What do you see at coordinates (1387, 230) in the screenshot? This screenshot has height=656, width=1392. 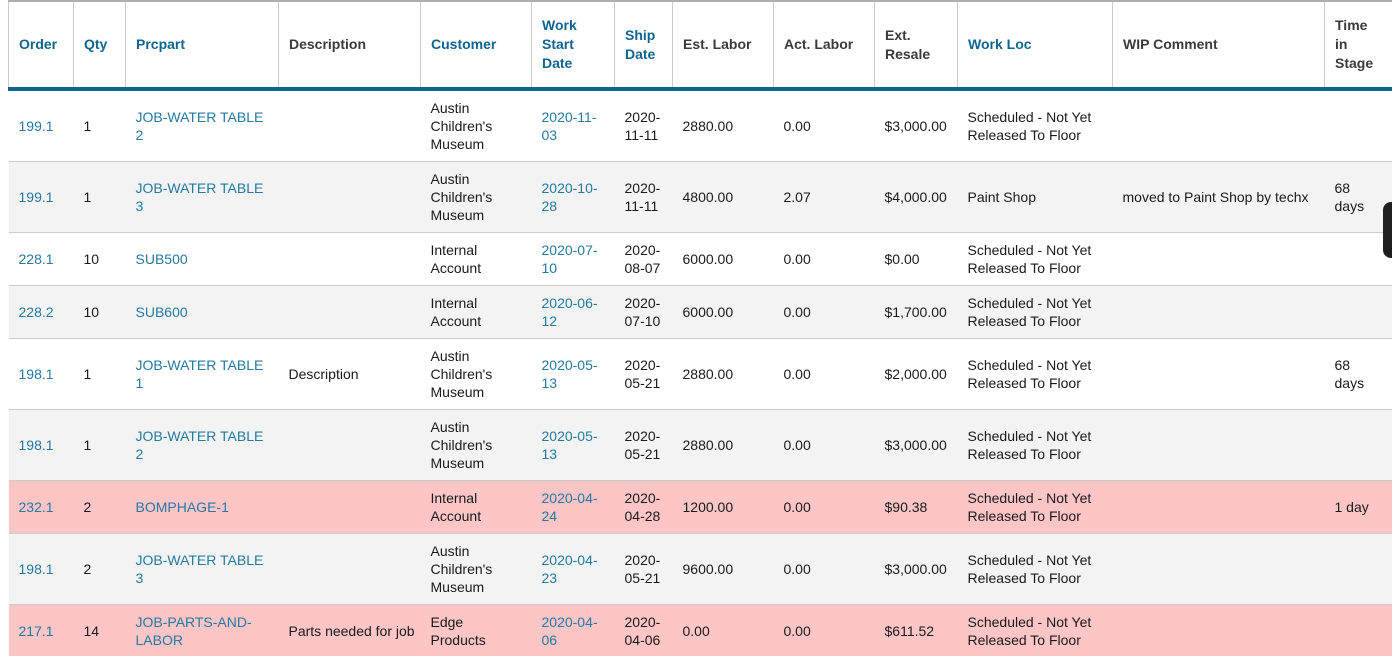 I see `vertical-scrollbar-thumb` at bounding box center [1387, 230].